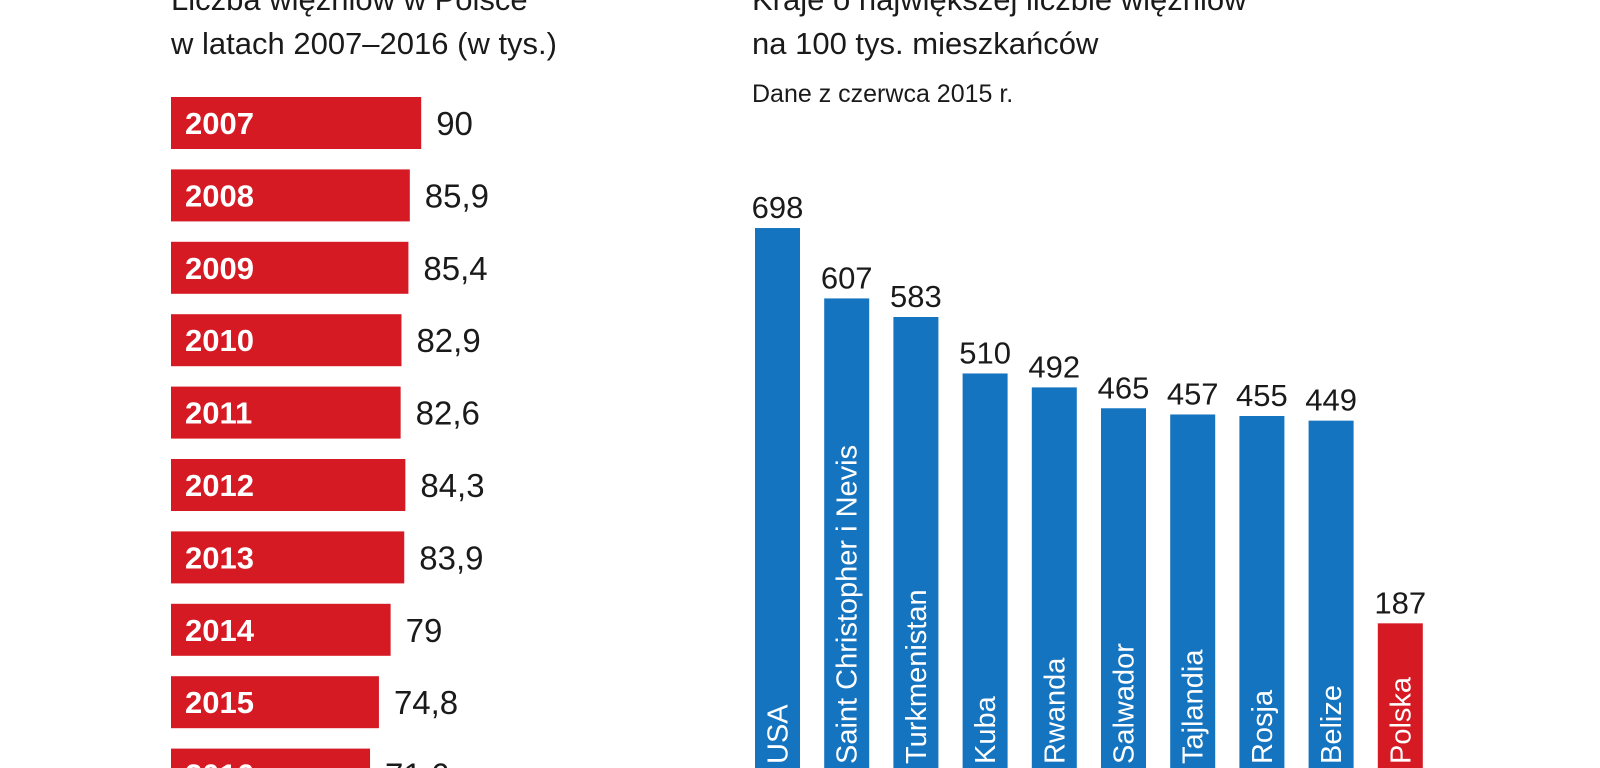  I want to click on bar-2013, so click(288, 557).